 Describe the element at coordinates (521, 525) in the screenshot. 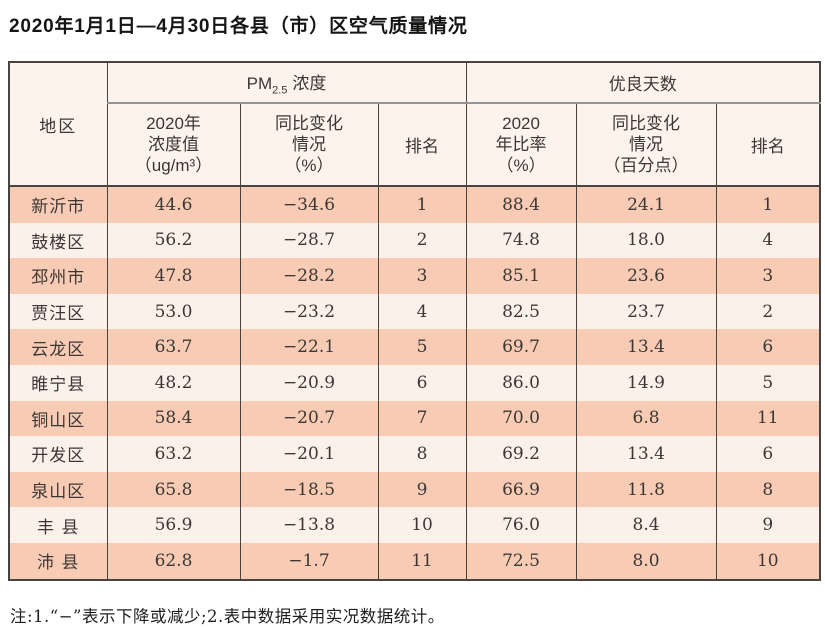

I see `rate-cell: 76.0` at that location.